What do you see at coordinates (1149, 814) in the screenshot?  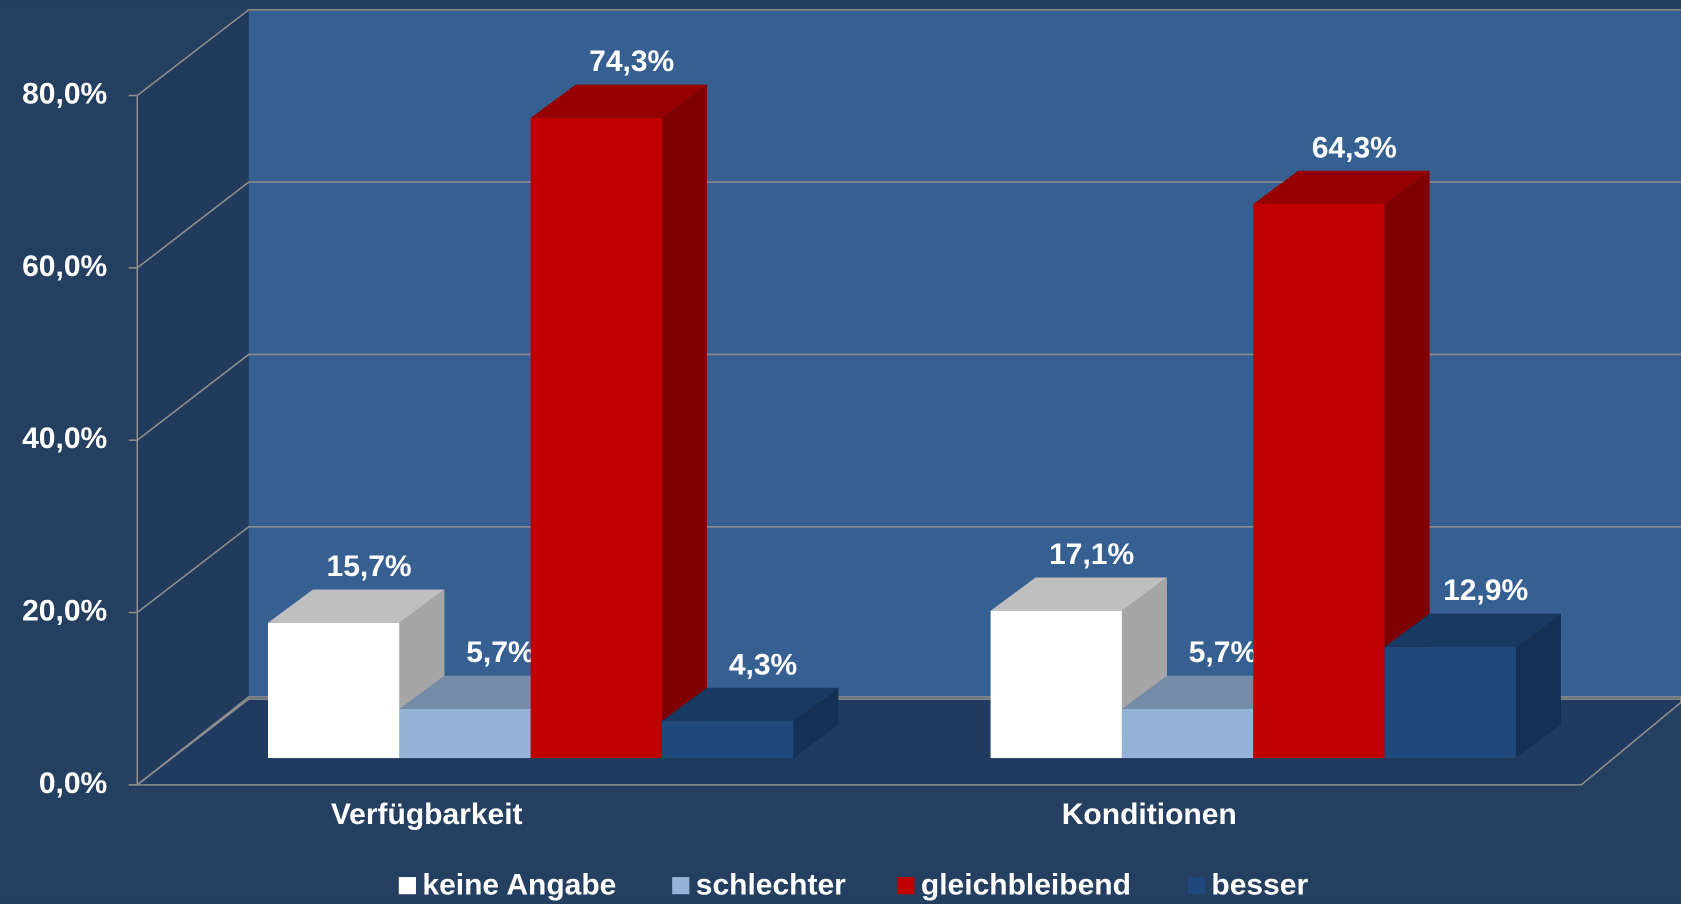 I see `x-tick-label: Konditionen` at bounding box center [1149, 814].